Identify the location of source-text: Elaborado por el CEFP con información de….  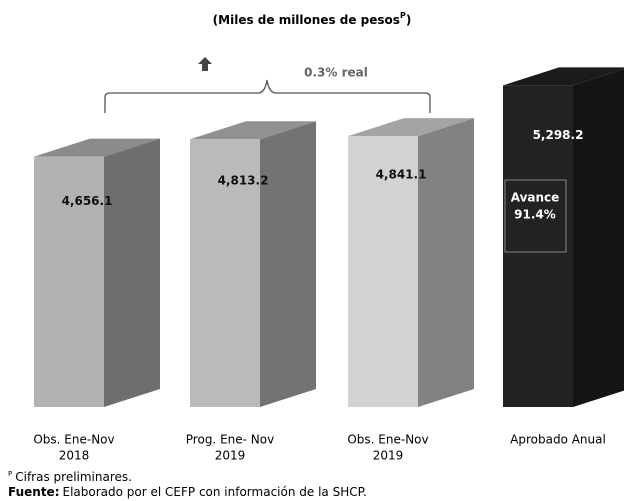
(215, 492).